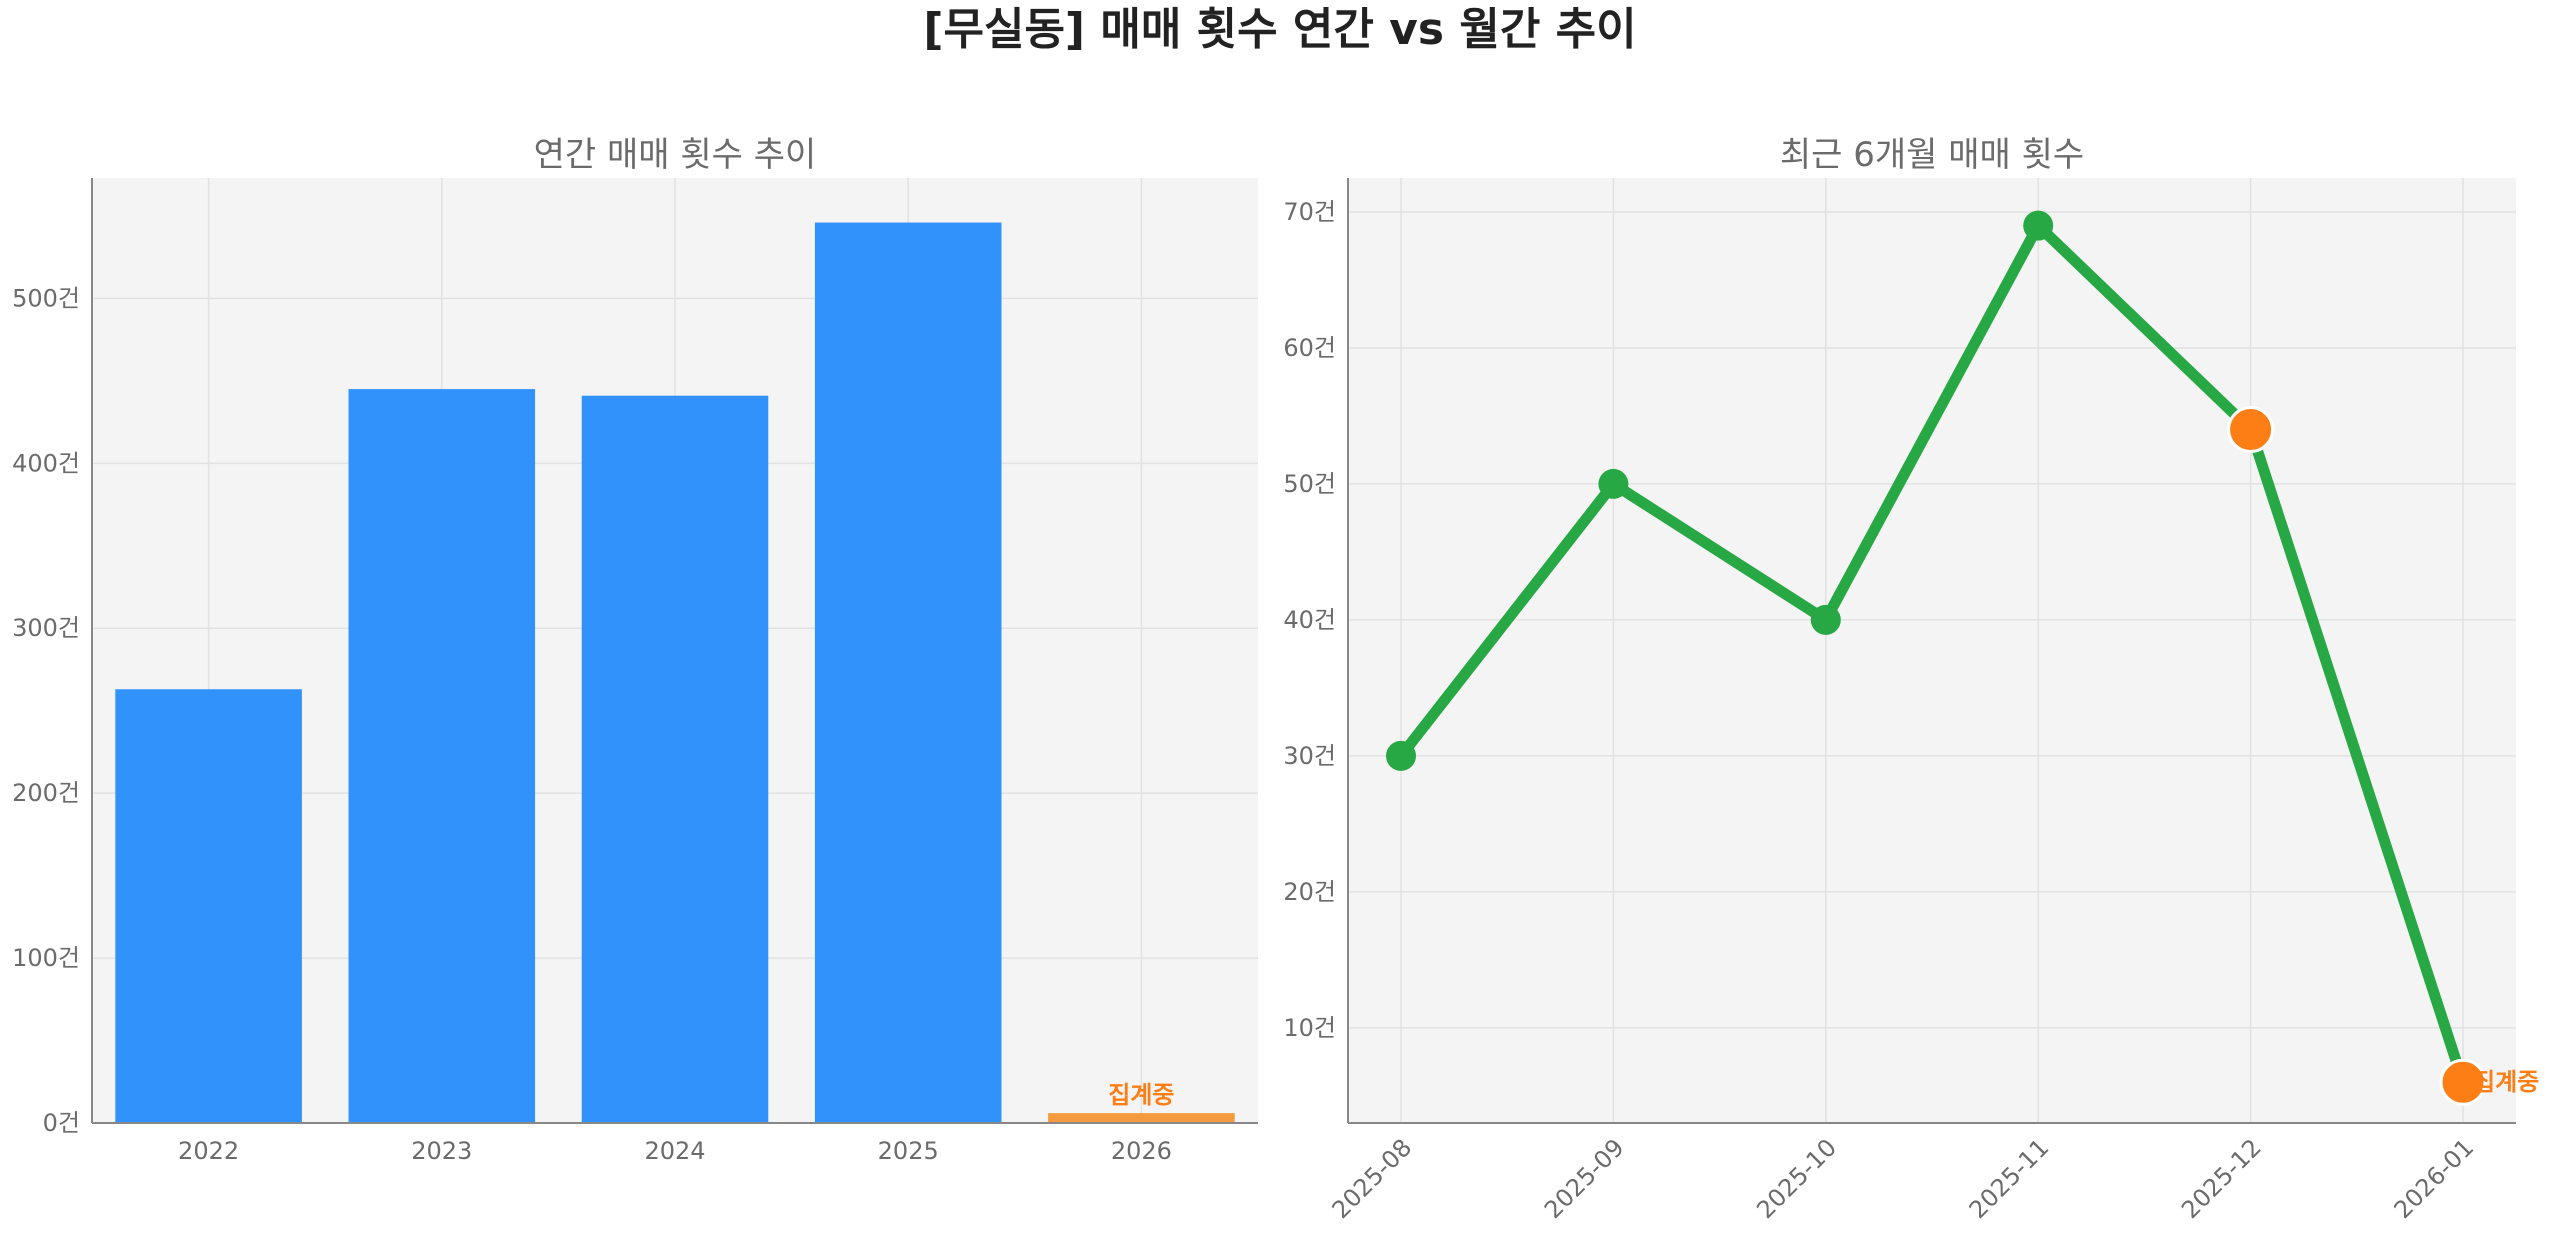 The height and width of the screenshot is (1235, 2560). What do you see at coordinates (208, 1151) in the screenshot?
I see `x-tick-label: 2022` at bounding box center [208, 1151].